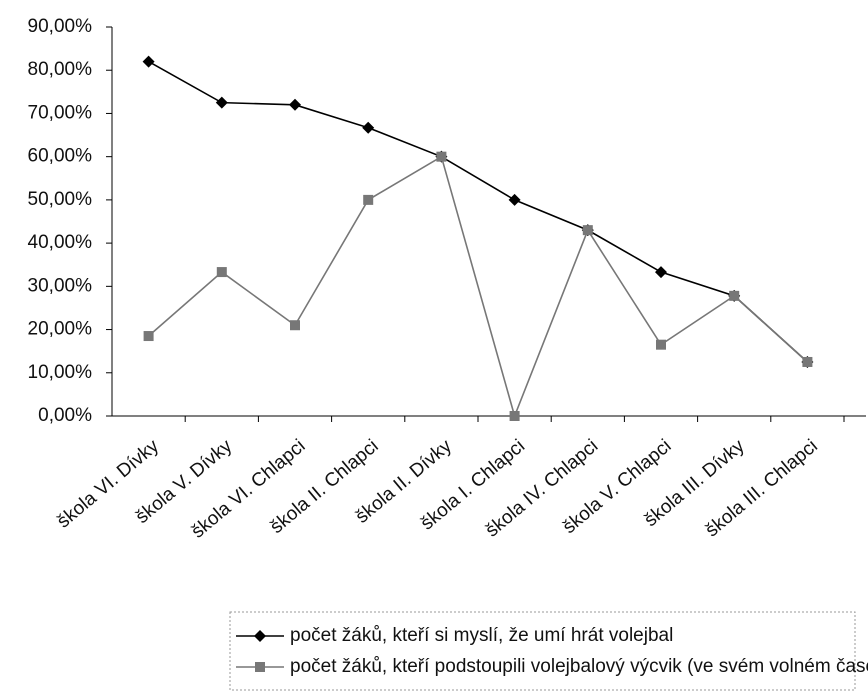 The image size is (868, 693). I want to click on y-tick-label: 50,00%, so click(60, 199).